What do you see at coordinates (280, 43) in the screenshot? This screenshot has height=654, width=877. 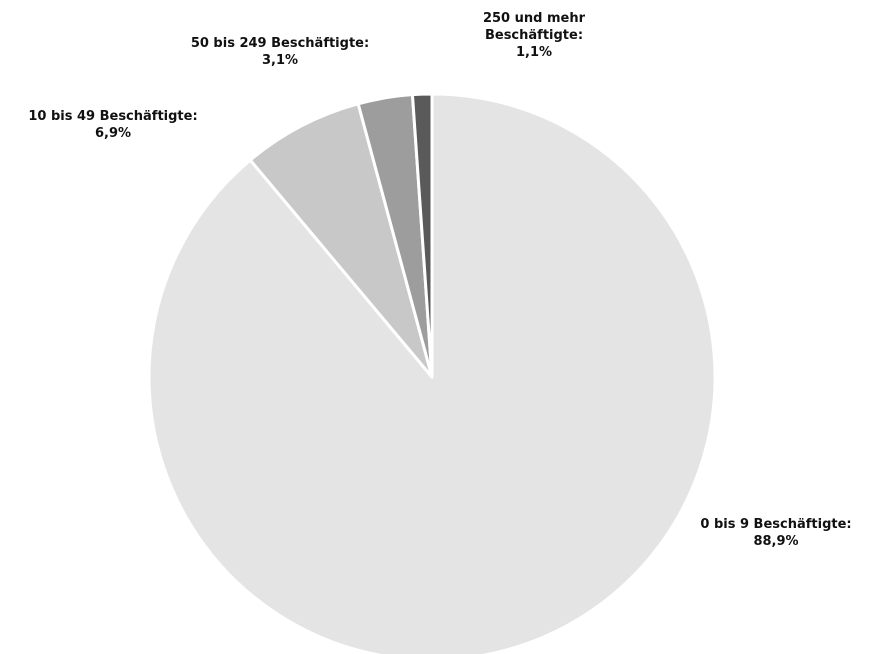 I see `category-label: 50 bis 249 Beschäftigte:` at bounding box center [280, 43].